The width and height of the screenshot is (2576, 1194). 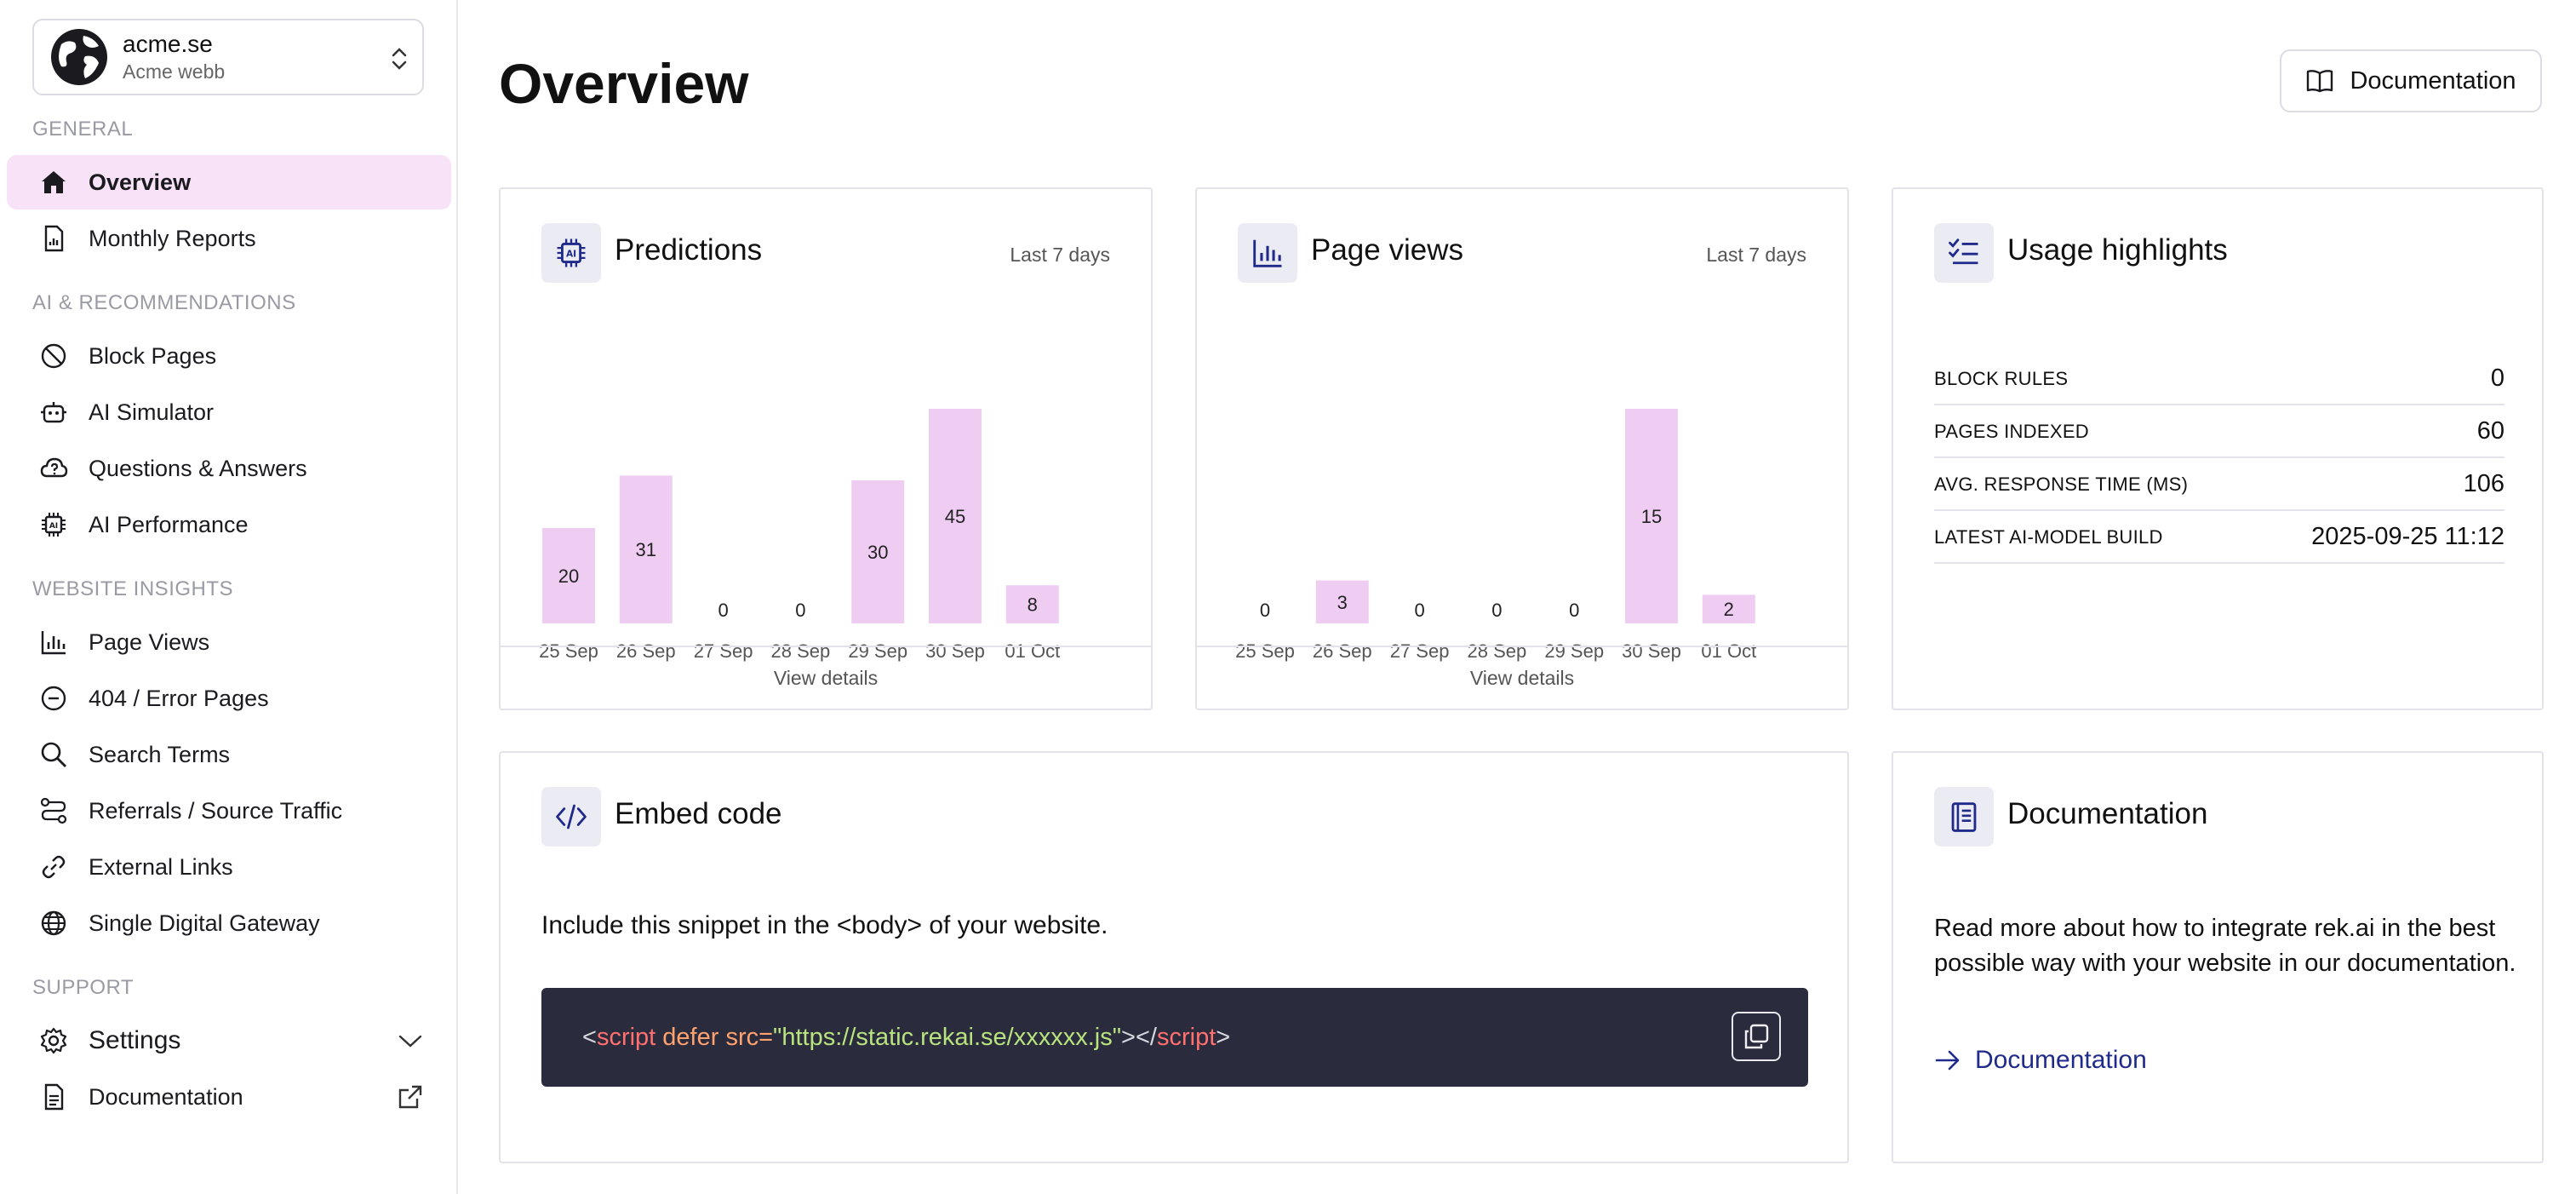 What do you see at coordinates (229, 356) in the screenshot?
I see `sidebar-item-block-pages: Block Pages` at bounding box center [229, 356].